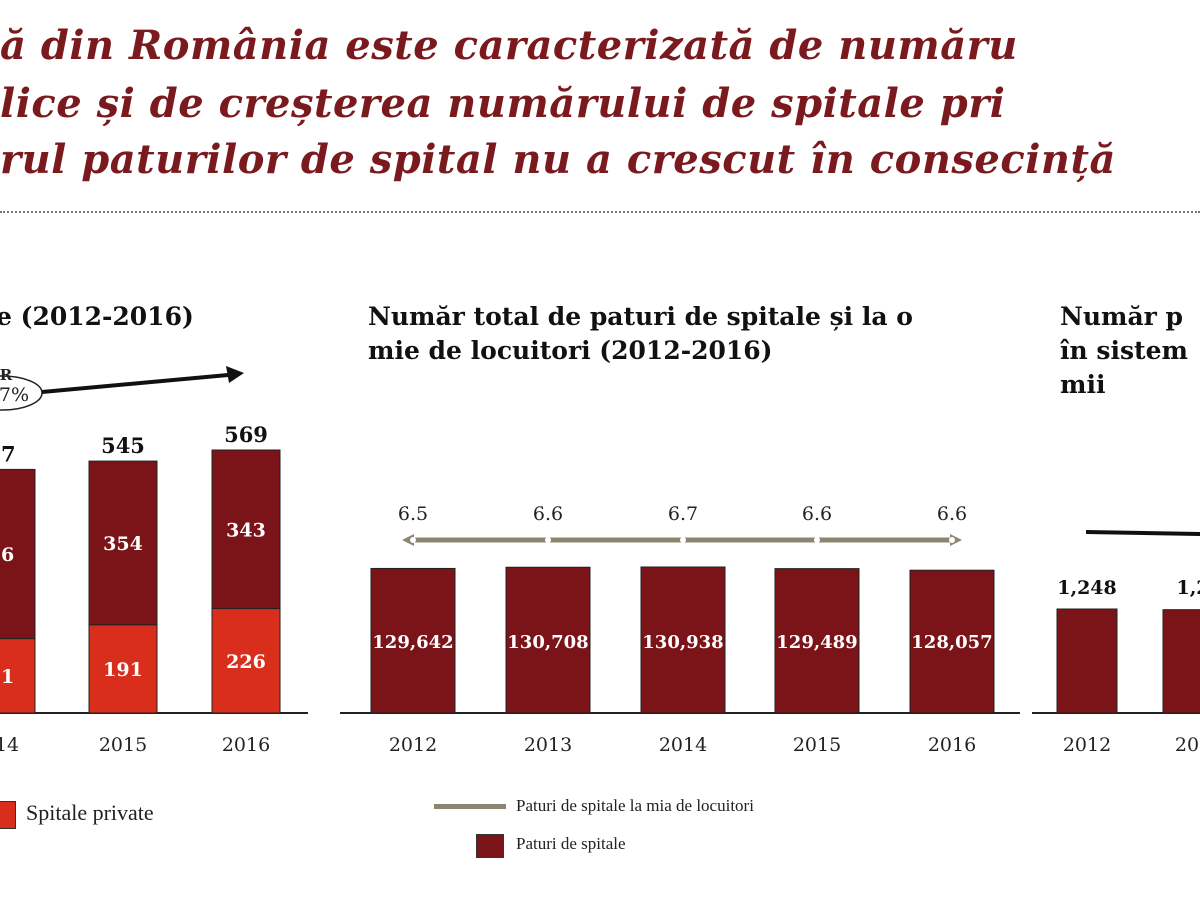 The image size is (1200, 900). Describe the element at coordinates (952, 514) in the screenshot. I see `label-per-1000-2016: 6.6` at that location.